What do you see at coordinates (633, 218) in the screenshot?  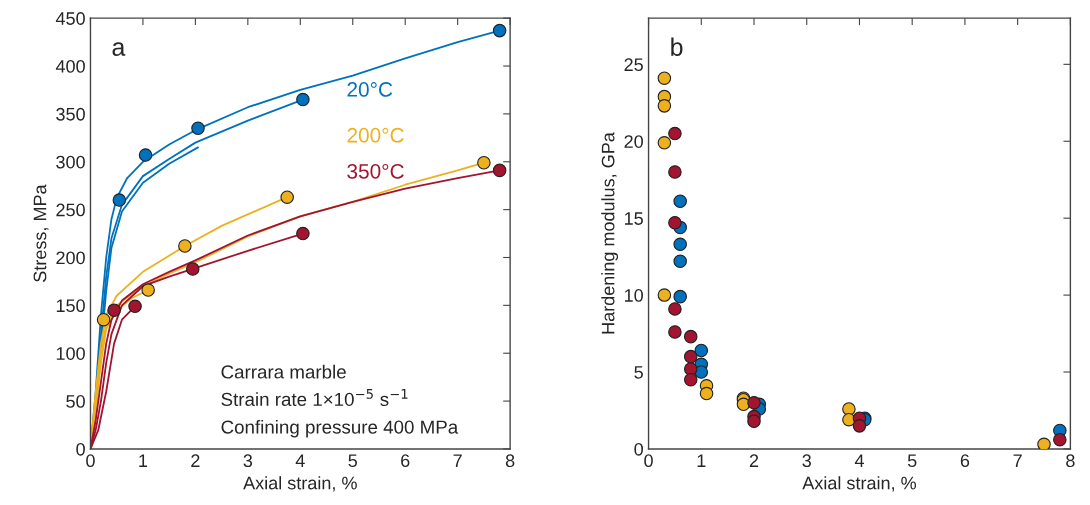 I see `y-tick-label: 15` at bounding box center [633, 218].